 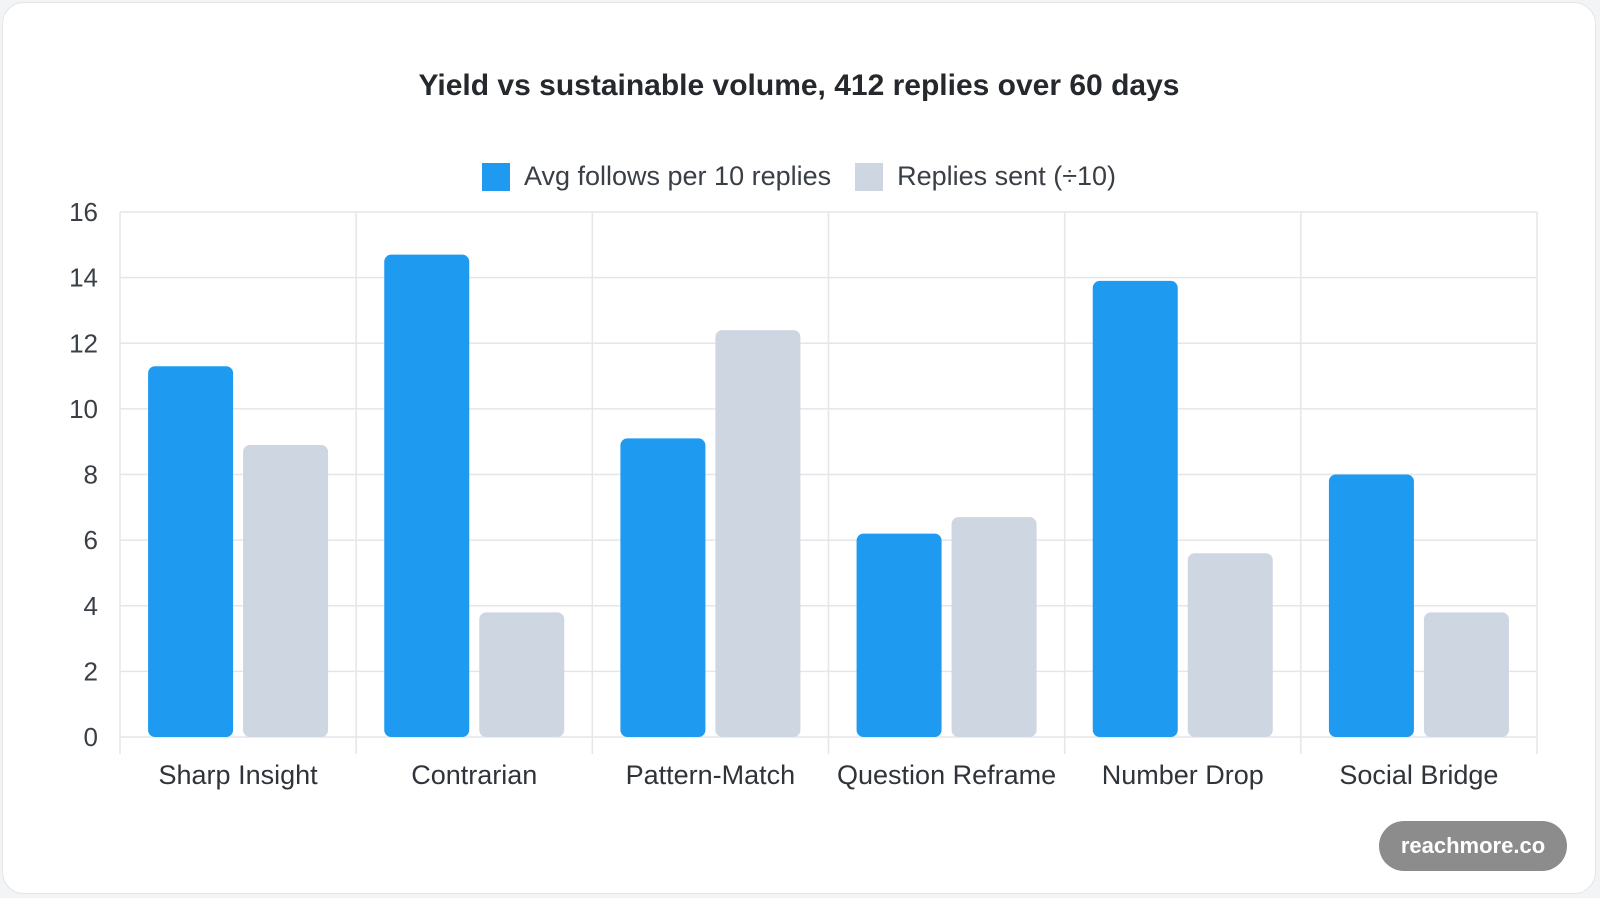 I want to click on y-tick-label: 8, so click(x=91, y=475).